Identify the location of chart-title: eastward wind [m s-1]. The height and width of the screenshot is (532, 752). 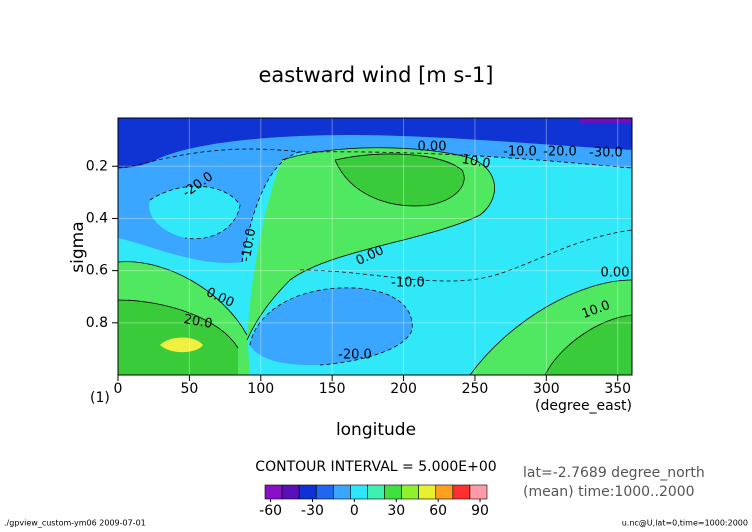
(376, 75).